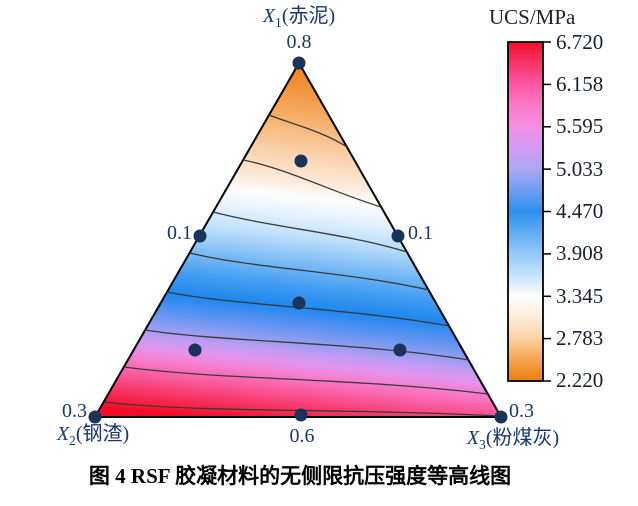 The image size is (638, 506). What do you see at coordinates (580, 211) in the screenshot?
I see `colorbar-tick-label: 4.470` at bounding box center [580, 211].